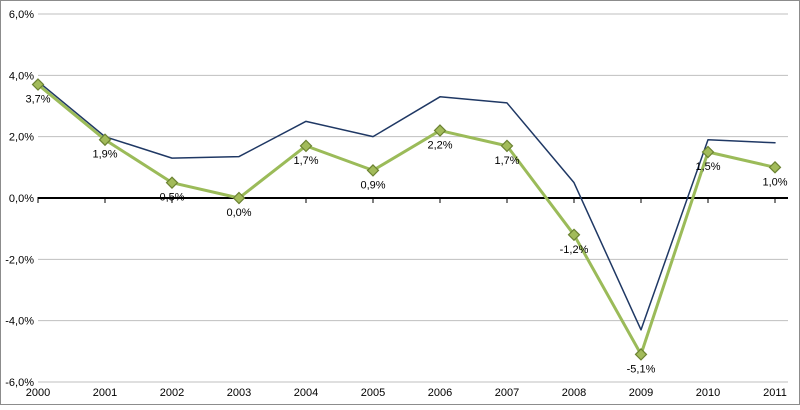 The image size is (800, 410). Describe the element at coordinates (707, 167) in the screenshot. I see `data-label: 1,5%` at that location.